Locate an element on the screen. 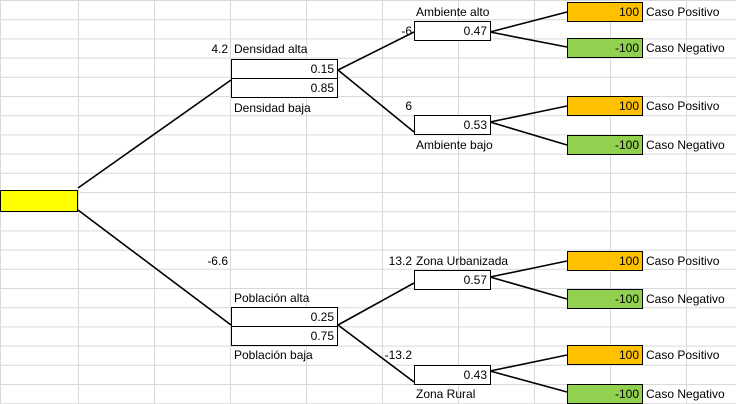 The image size is (736, 404). ambiente-alto-label: Ambiente alto is located at coordinates (453, 12).